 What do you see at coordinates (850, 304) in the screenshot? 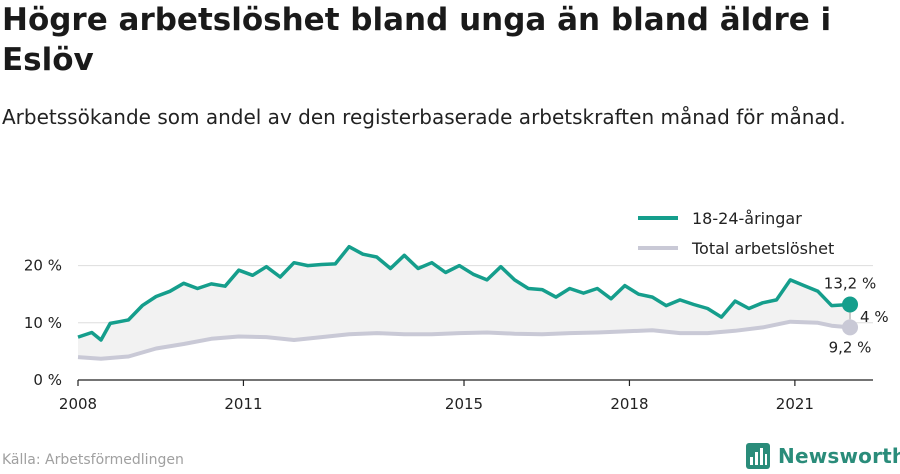
I see `youth-end-marker` at bounding box center [850, 304].